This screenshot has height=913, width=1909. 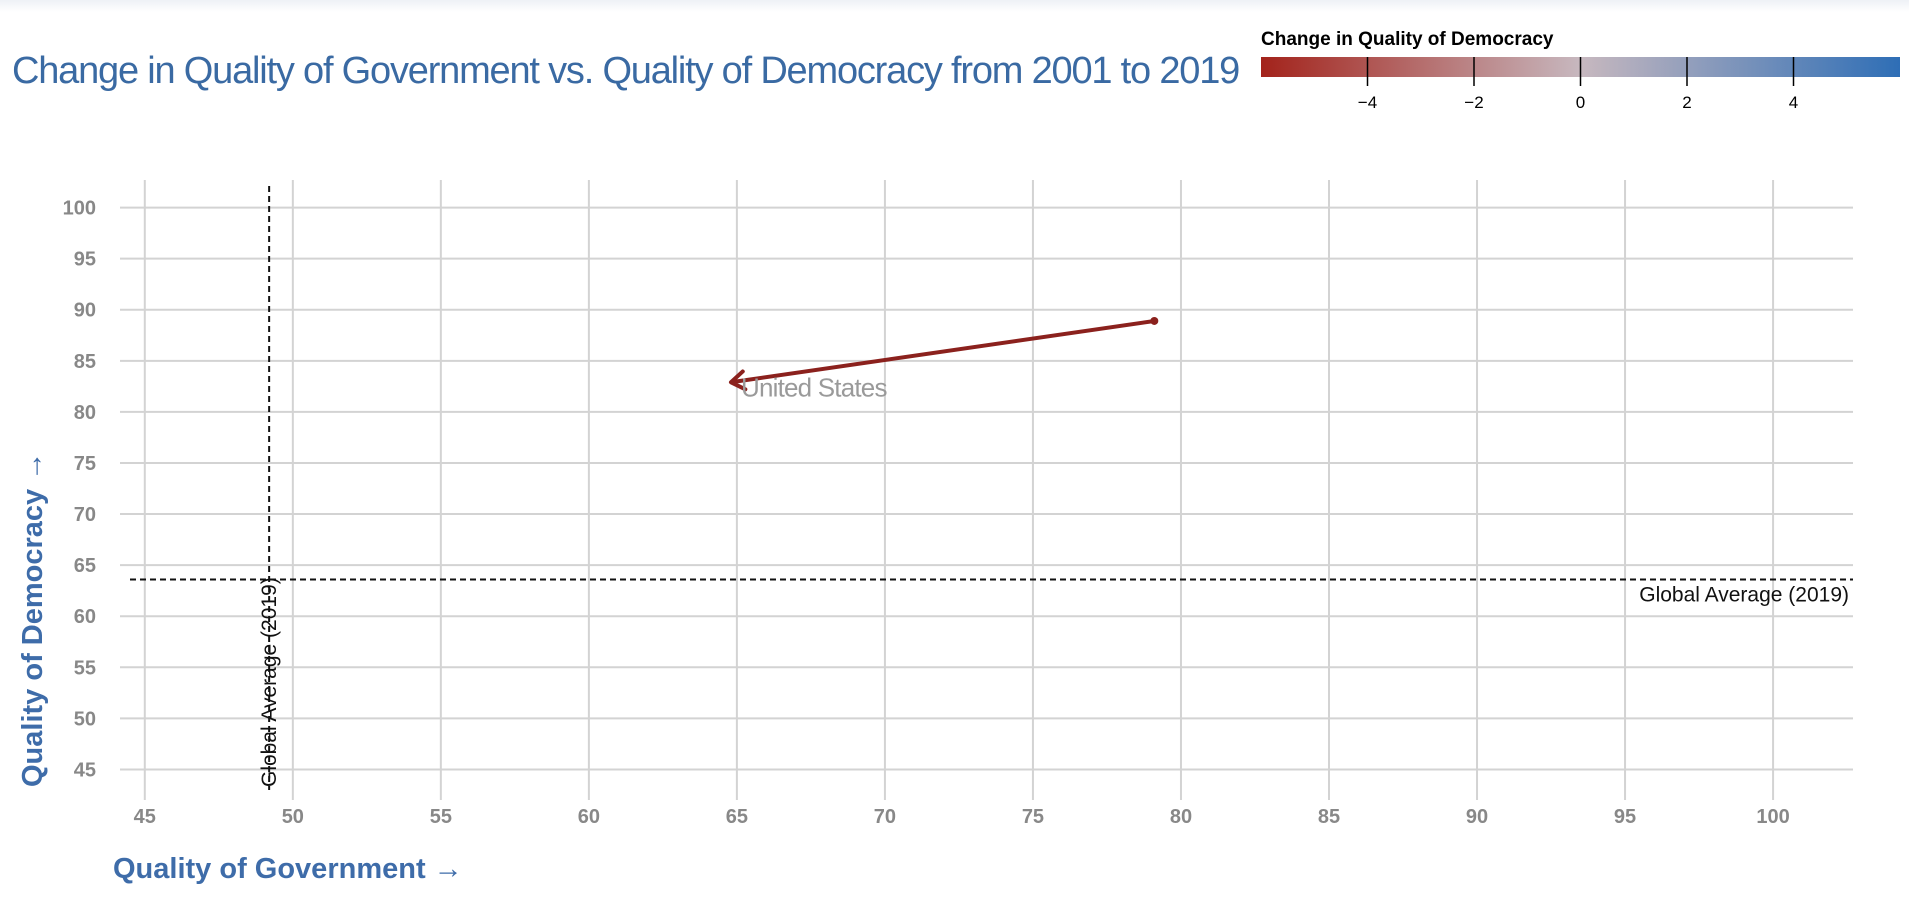 I want to click on y-tick-label: 100, so click(x=79, y=209).